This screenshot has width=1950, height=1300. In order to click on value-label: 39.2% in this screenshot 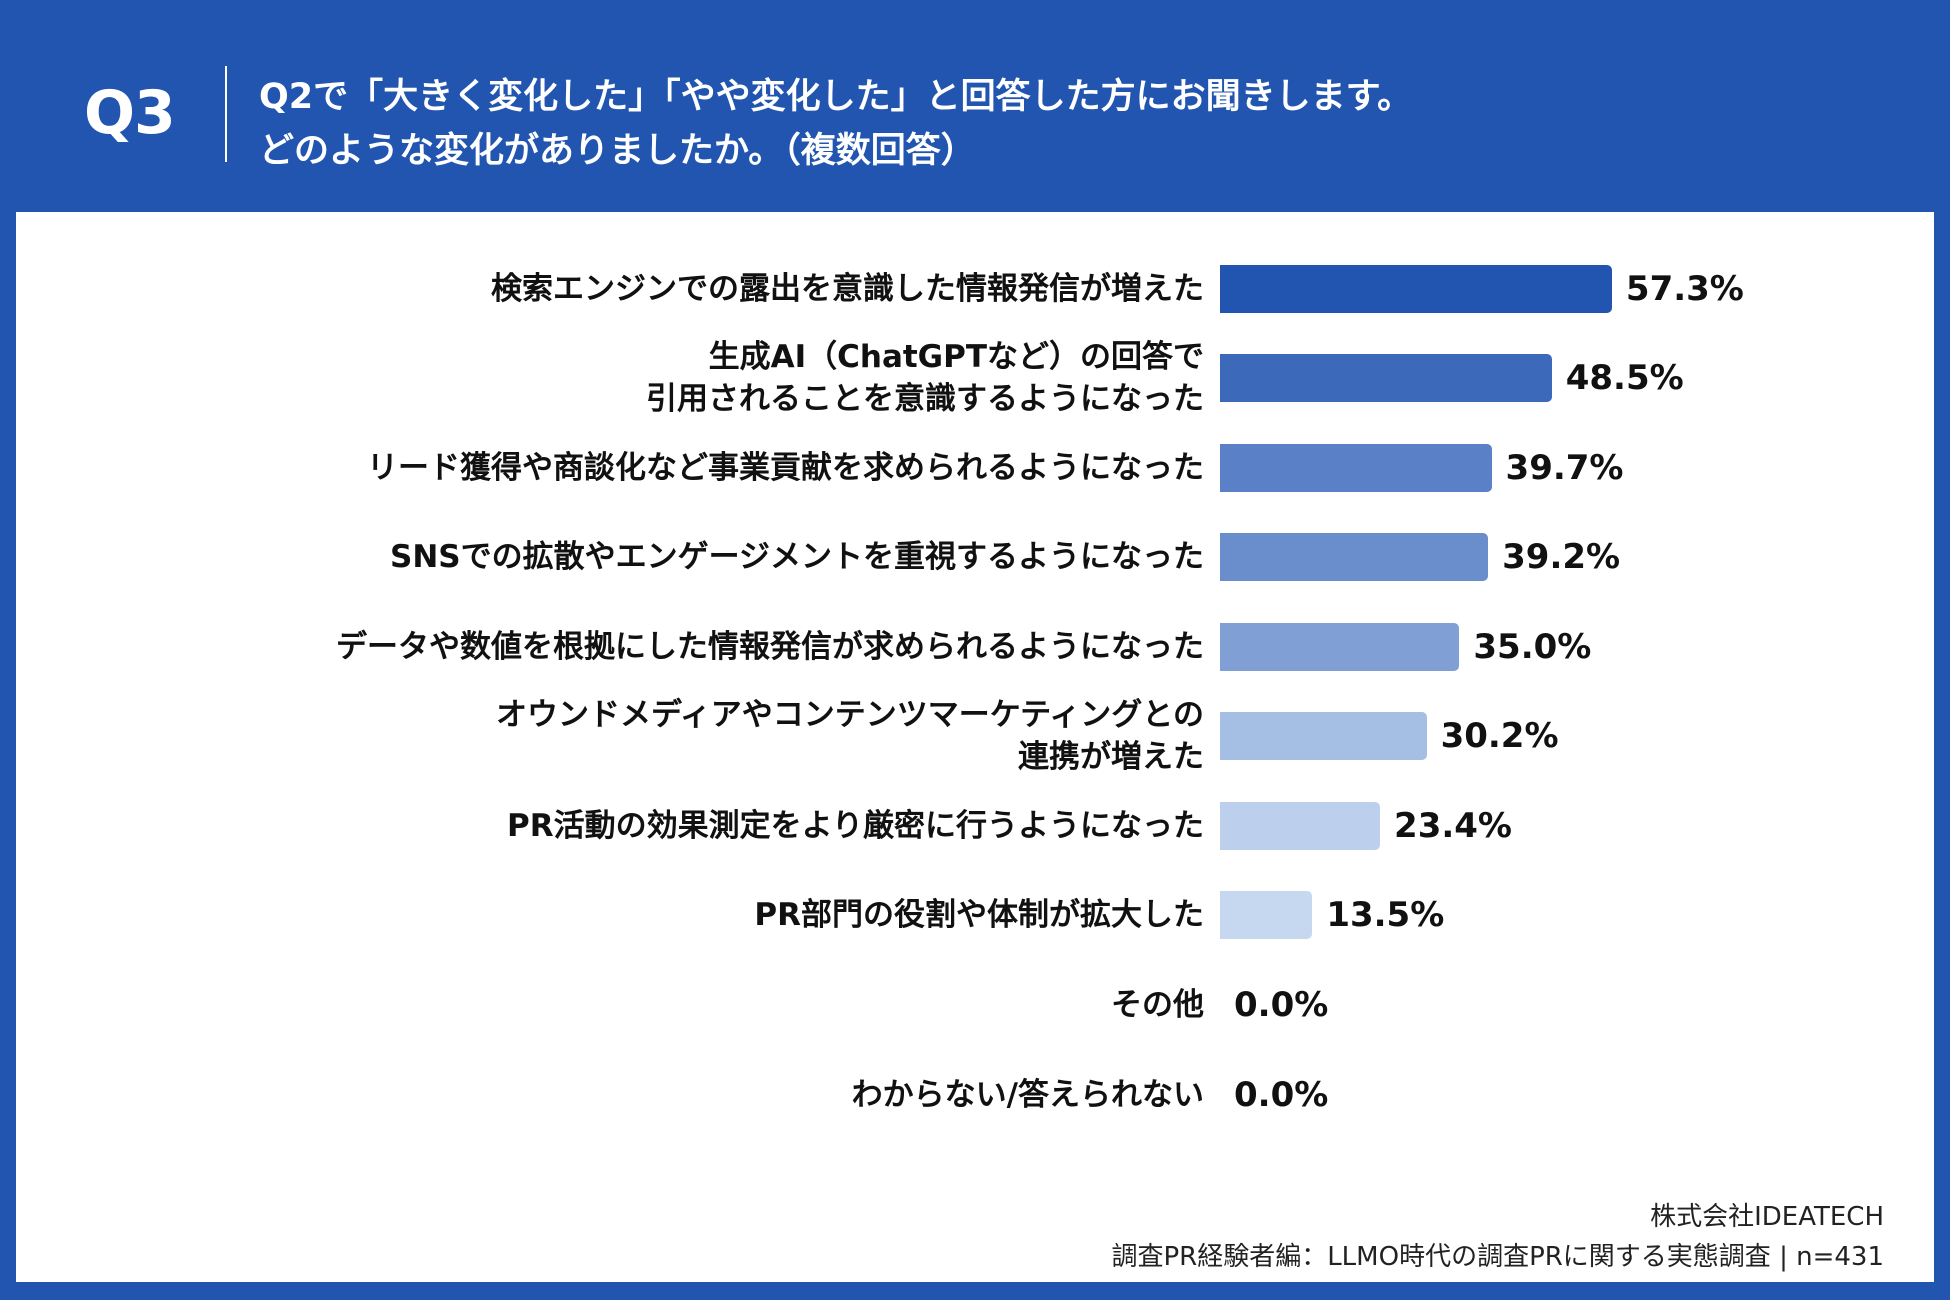, I will do `click(1561, 557)`.